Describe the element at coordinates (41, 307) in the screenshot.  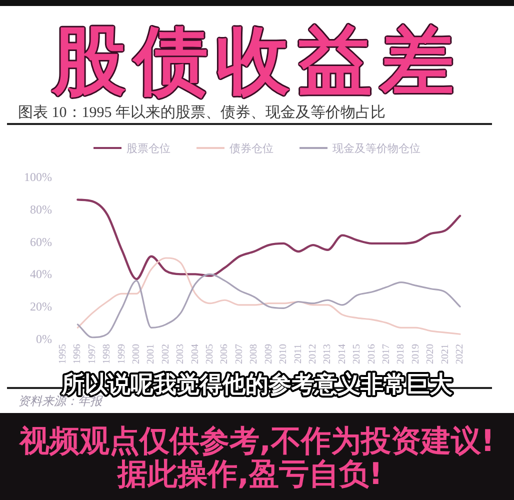
I see `ytick: 20%` at that location.